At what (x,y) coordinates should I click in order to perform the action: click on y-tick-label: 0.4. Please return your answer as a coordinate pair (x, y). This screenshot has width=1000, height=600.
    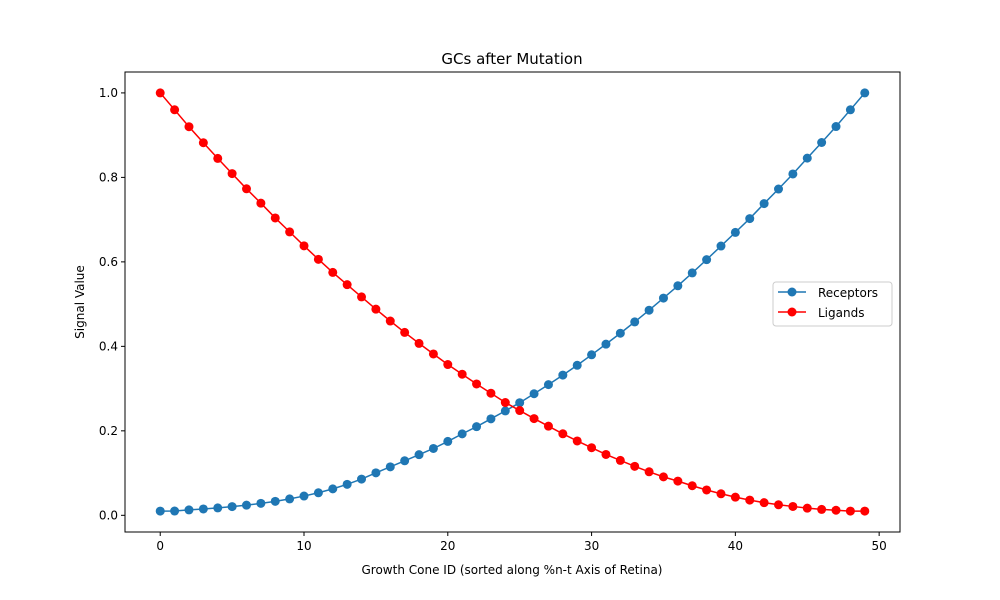
    Looking at the image, I should click on (108, 346).